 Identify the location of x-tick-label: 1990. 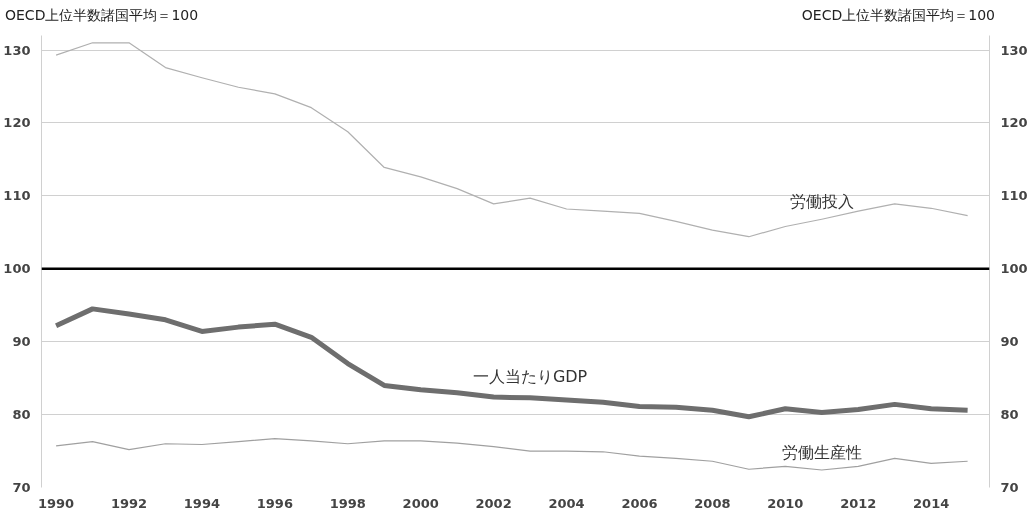
(56, 503).